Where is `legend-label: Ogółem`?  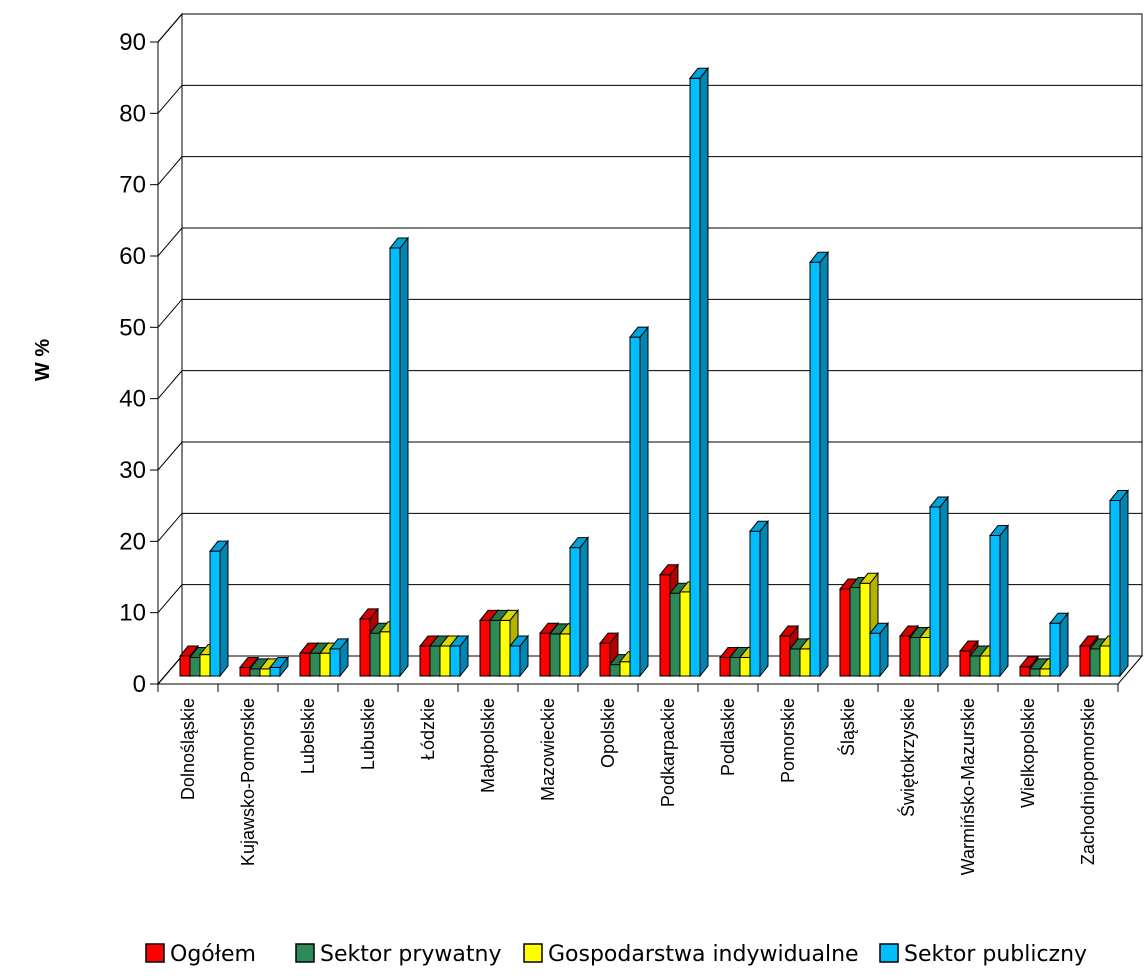
legend-label: Ogółem is located at coordinates (213, 954).